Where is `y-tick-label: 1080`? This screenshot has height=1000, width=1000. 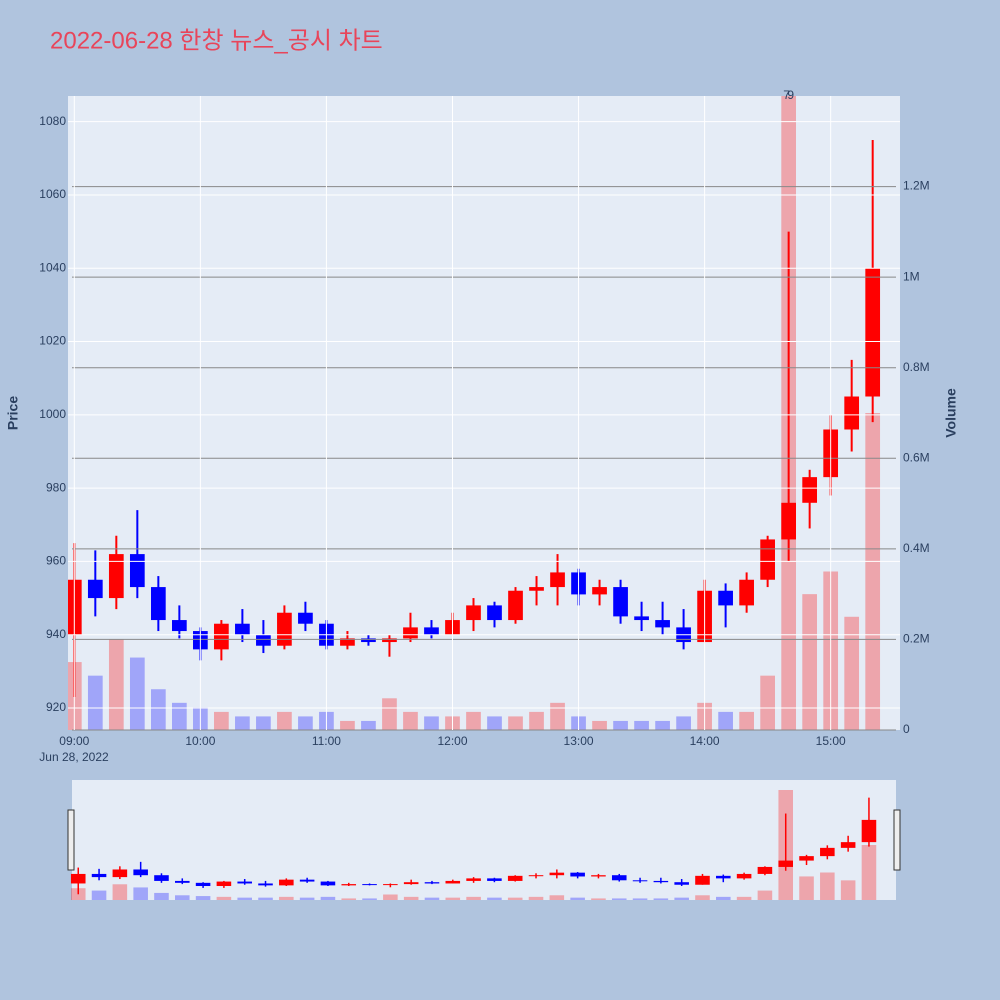 y-tick-label: 1080 is located at coordinates (52, 121).